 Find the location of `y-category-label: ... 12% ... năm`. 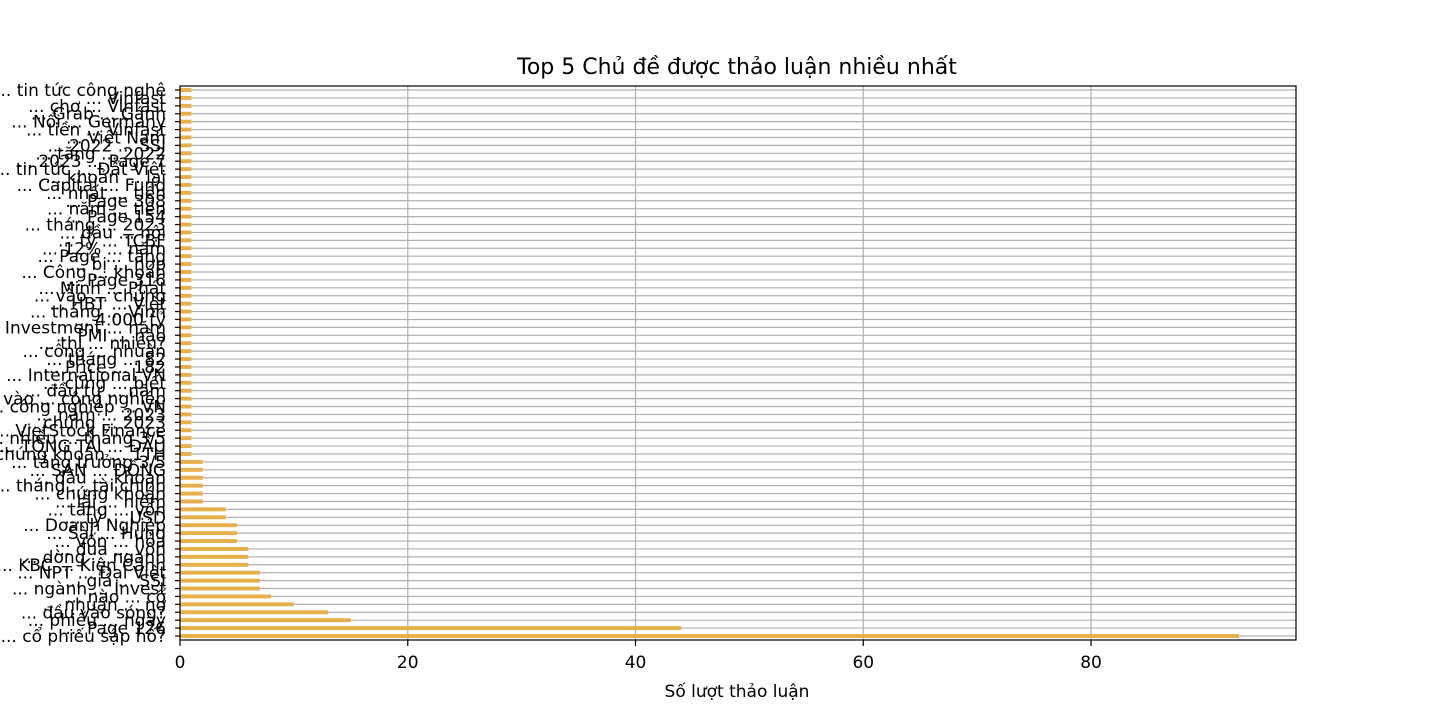

y-category-label: ... 12% ... năm is located at coordinates (104, 249).